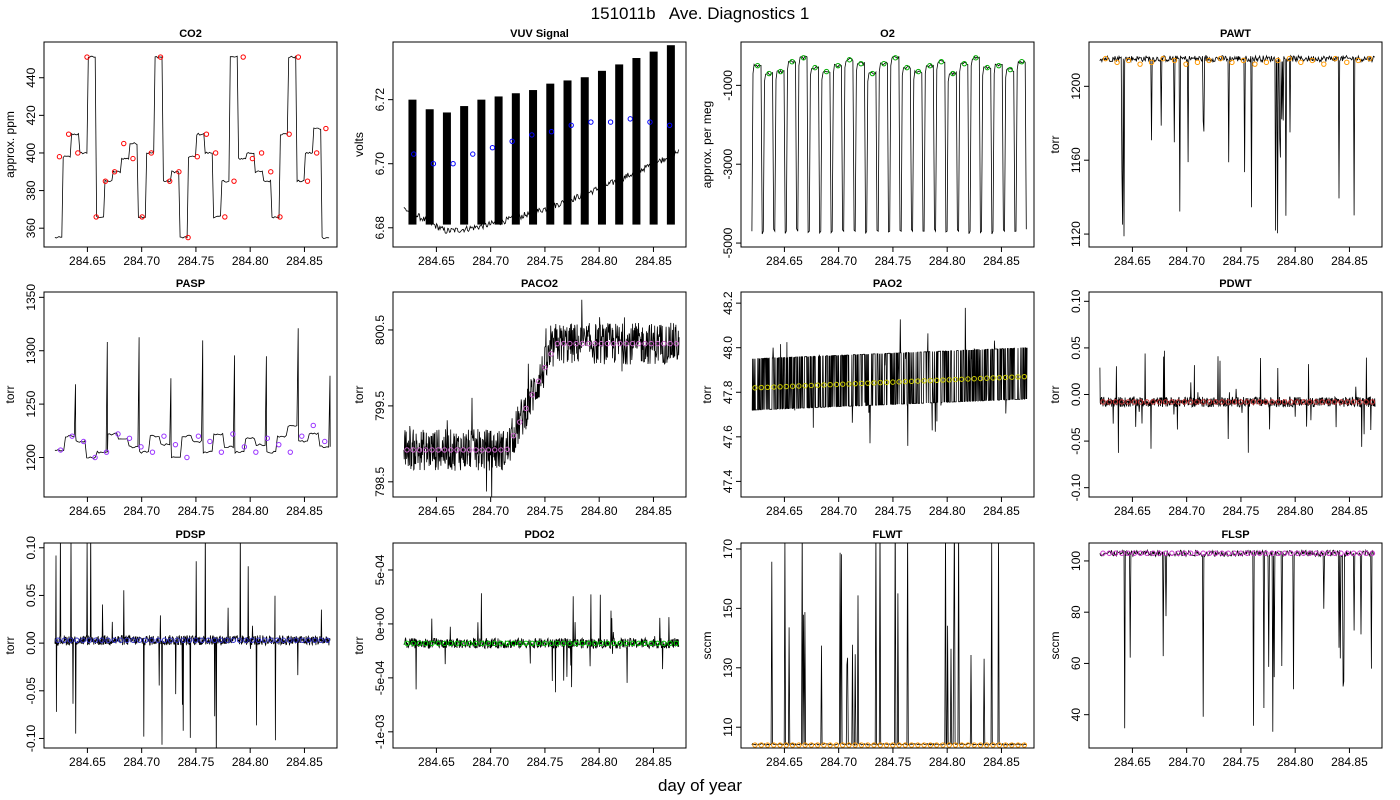 This screenshot has width=1400, height=800. What do you see at coordinates (887, 645) in the screenshot?
I see `panel-frame-flwt` at bounding box center [887, 645].